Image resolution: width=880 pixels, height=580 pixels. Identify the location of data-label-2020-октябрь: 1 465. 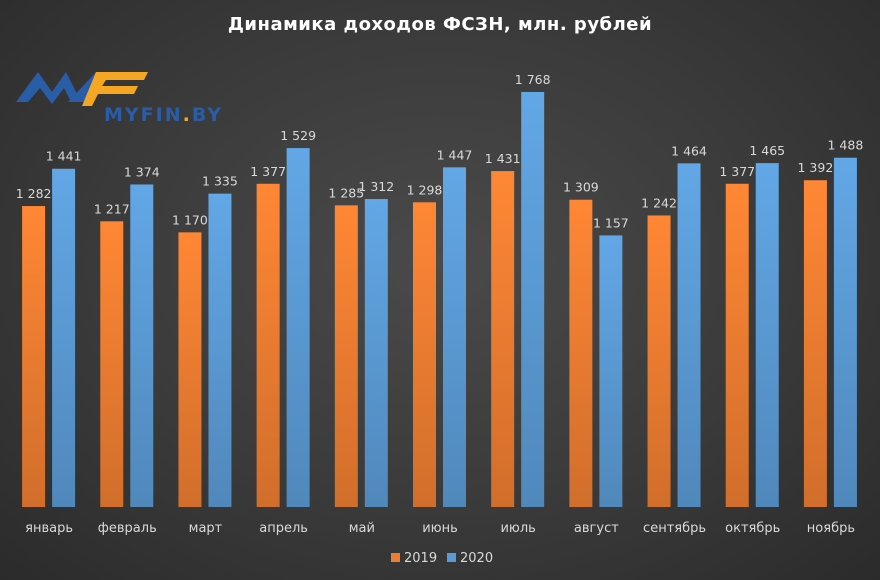
(767, 150).